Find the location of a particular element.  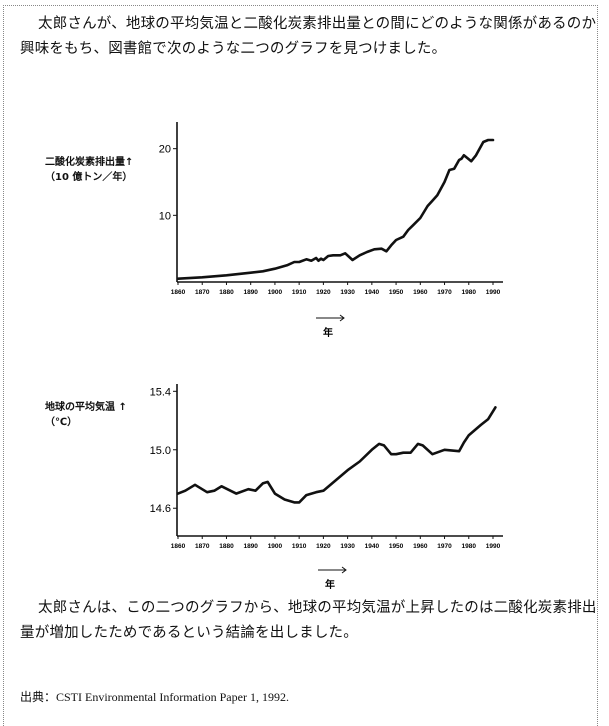

chart1-x-tick-label: 1920 is located at coordinates (323, 292).